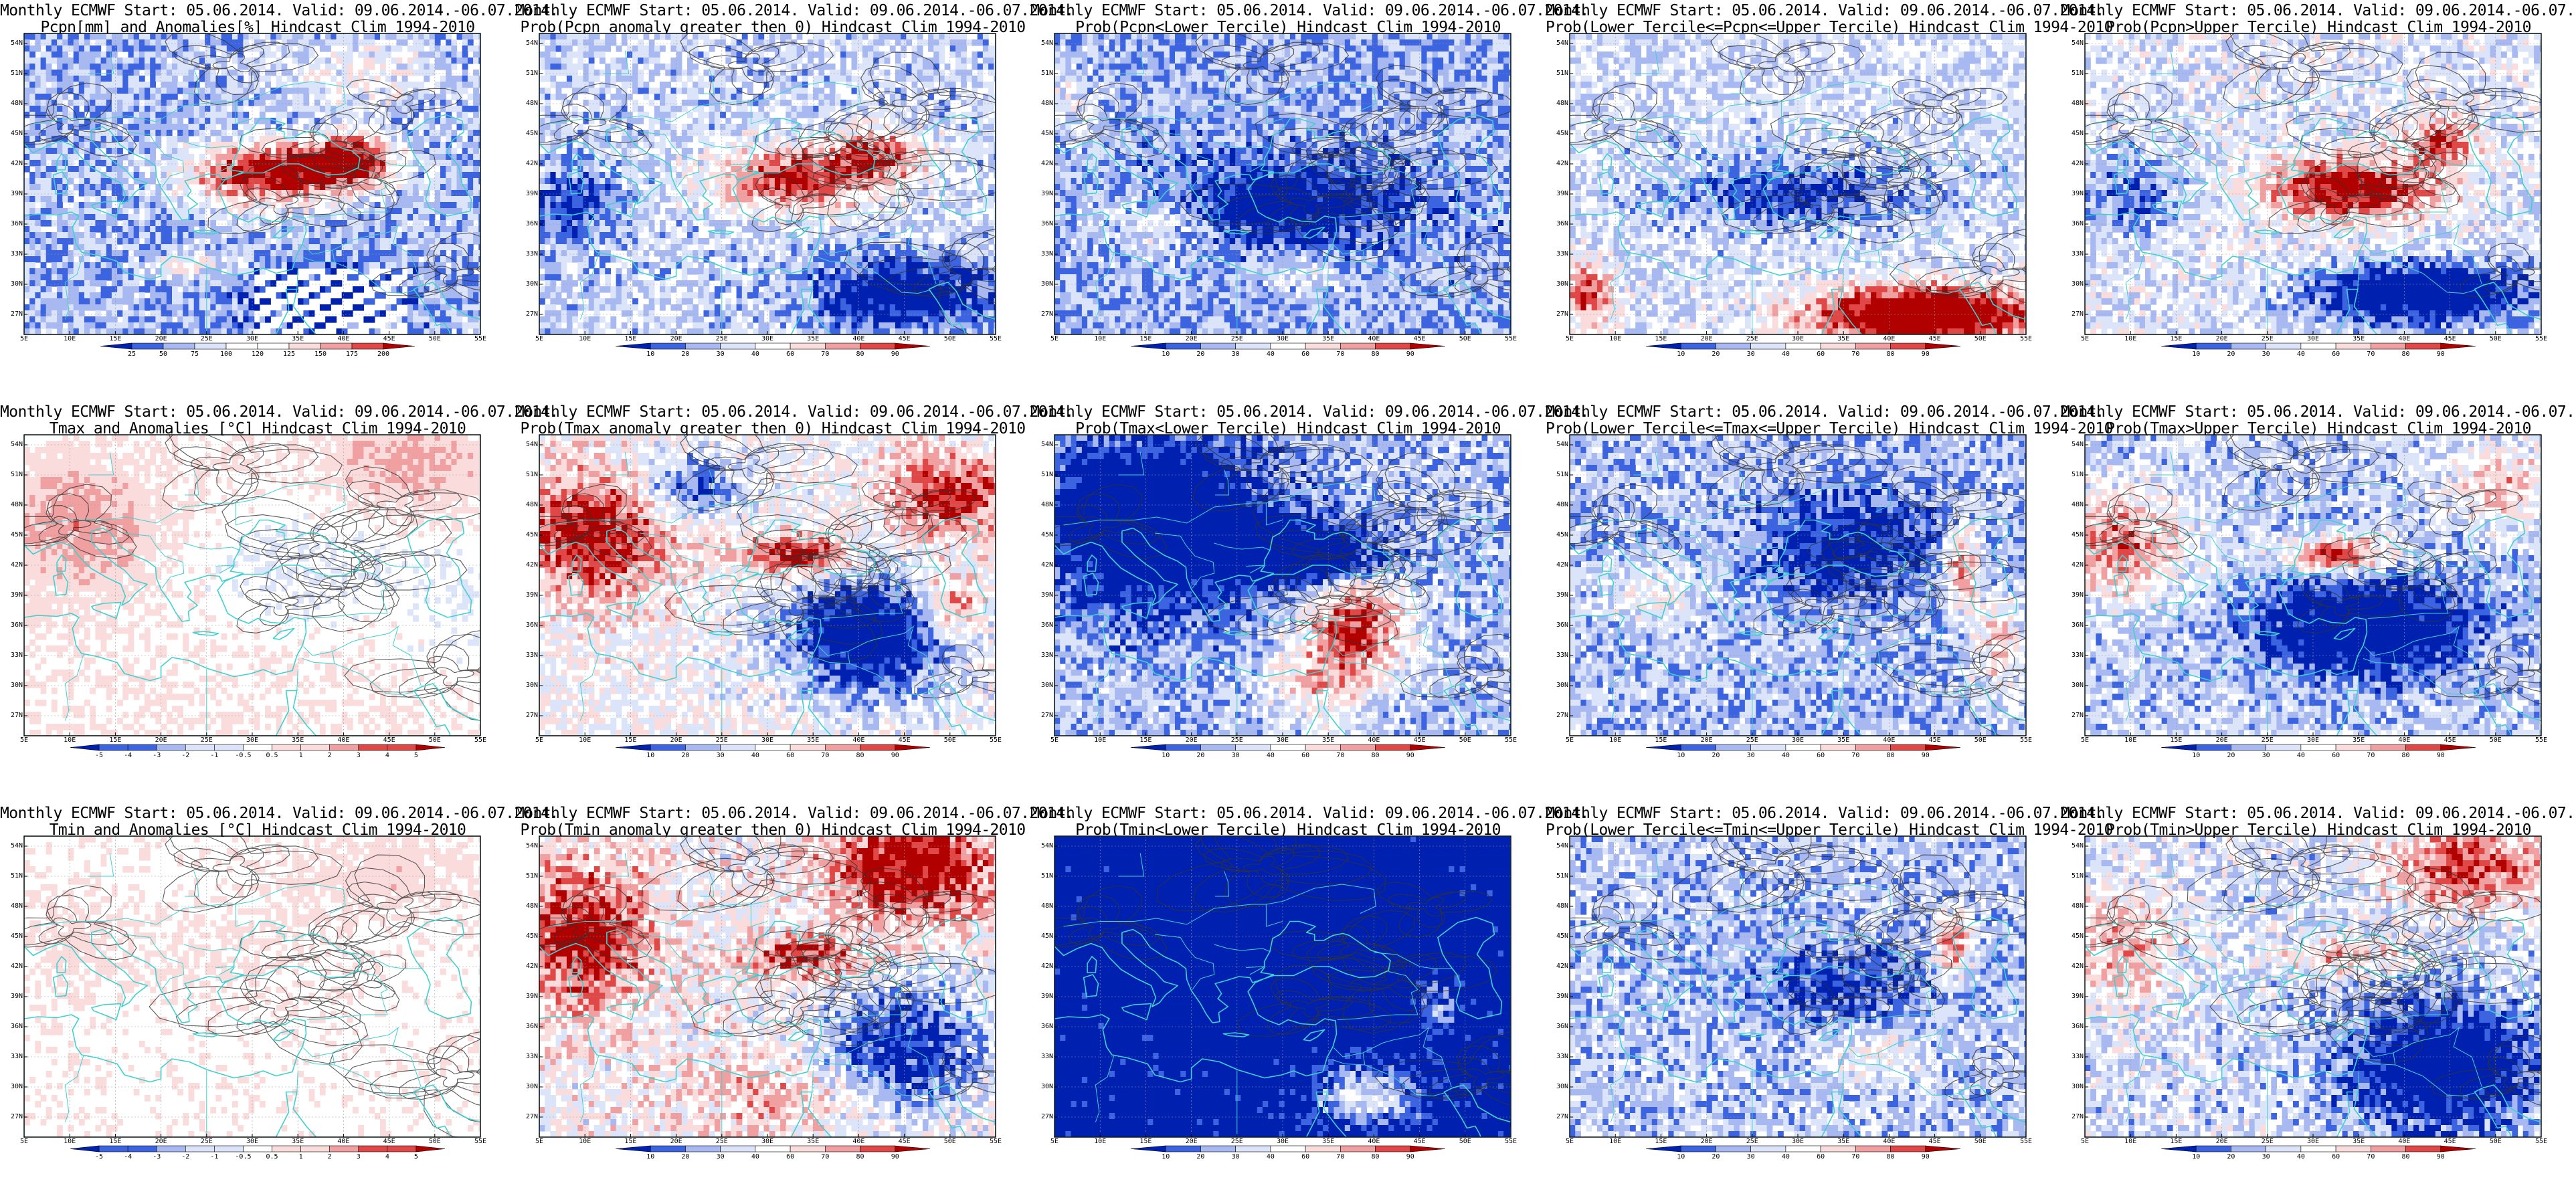 This screenshot has width=2576, height=1204. What do you see at coordinates (206, 339) in the screenshot?
I see `lon-tick-label: 25E` at bounding box center [206, 339].